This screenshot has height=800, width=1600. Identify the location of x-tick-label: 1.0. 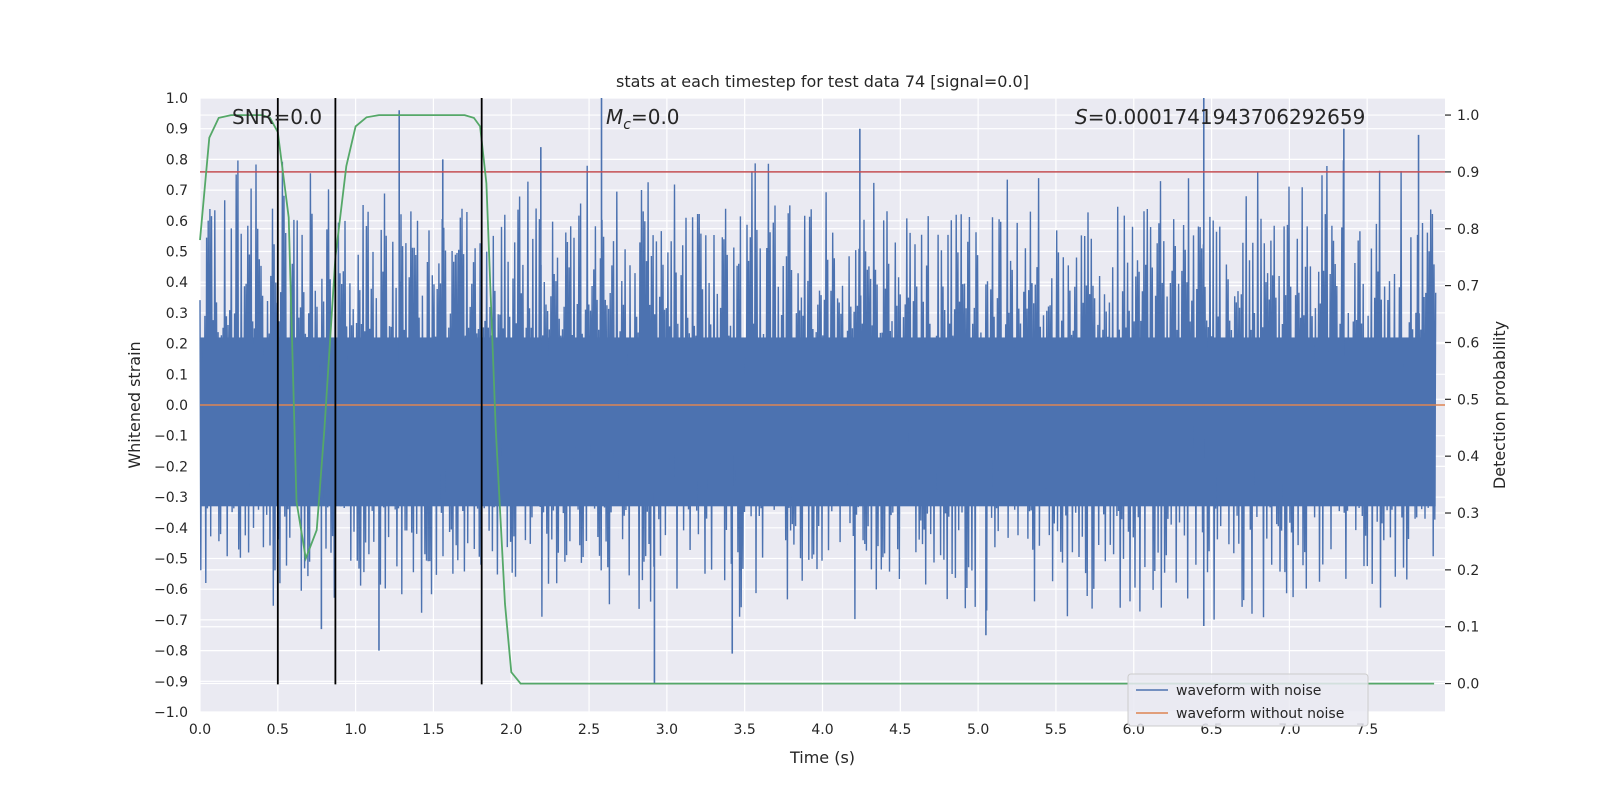
(355, 730).